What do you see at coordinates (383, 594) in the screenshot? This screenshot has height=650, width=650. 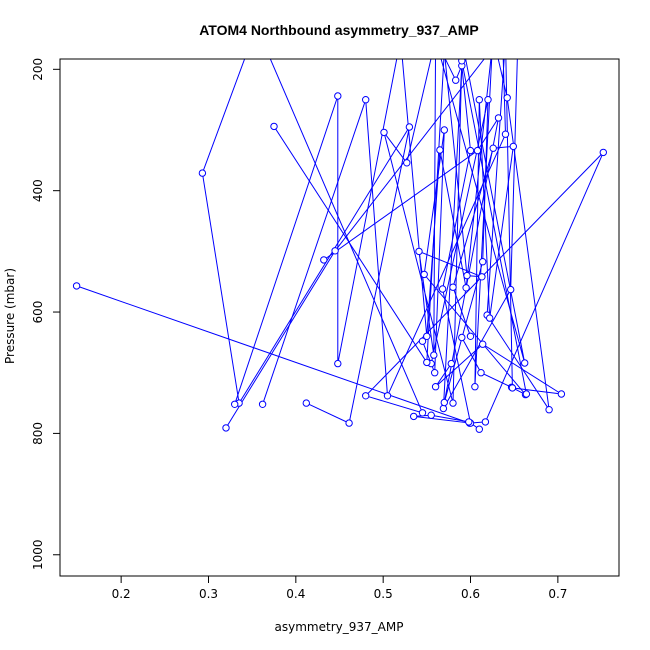 I see `x-tick-label: 0.5` at bounding box center [383, 594].